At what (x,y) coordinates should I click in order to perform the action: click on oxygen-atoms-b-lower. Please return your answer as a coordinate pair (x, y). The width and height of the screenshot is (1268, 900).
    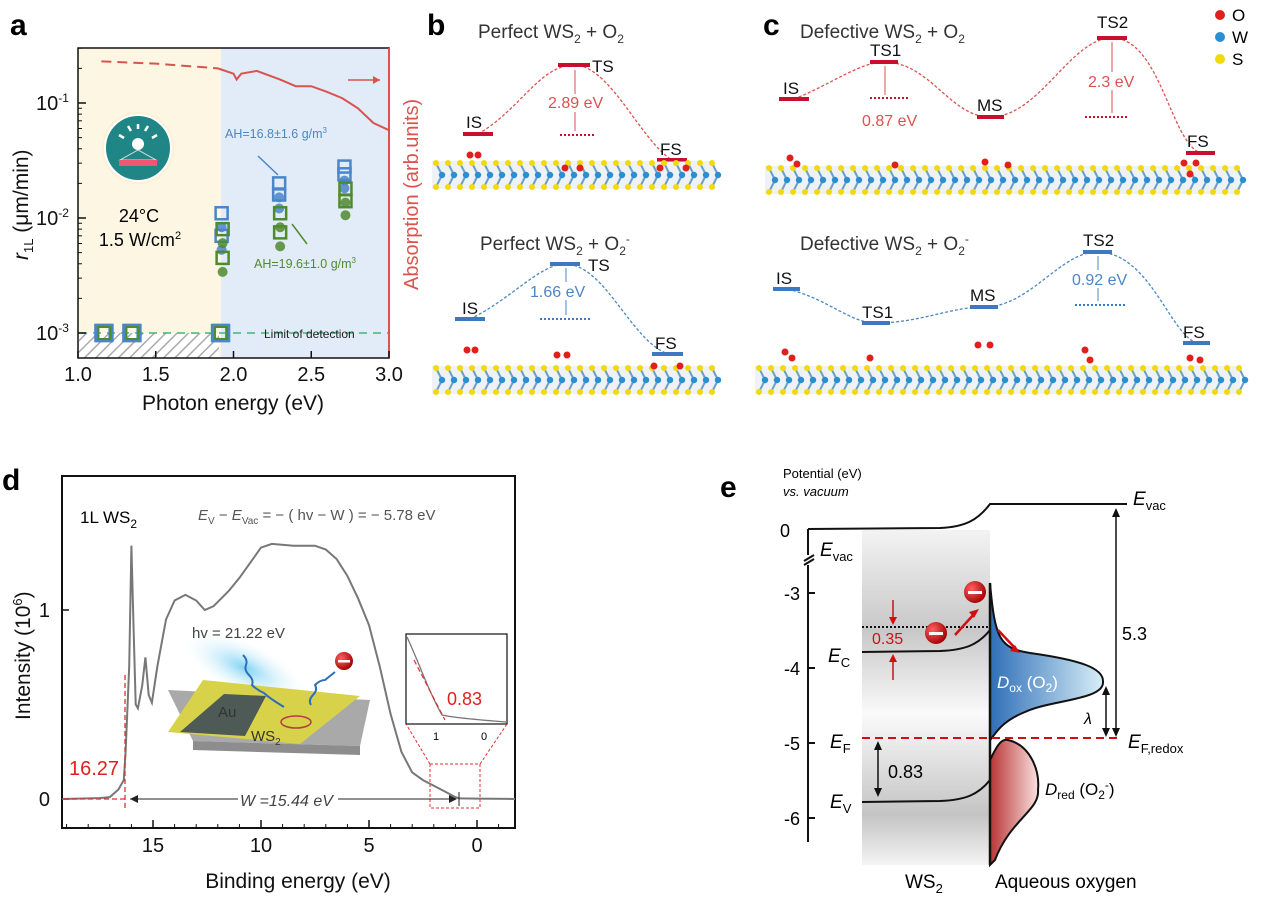
    Looking at the image, I should click on (573, 358).